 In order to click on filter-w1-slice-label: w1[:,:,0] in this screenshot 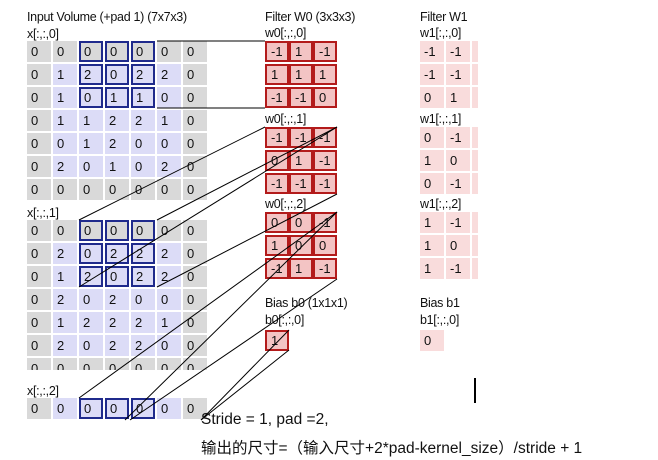, I will do `click(441, 33)`.